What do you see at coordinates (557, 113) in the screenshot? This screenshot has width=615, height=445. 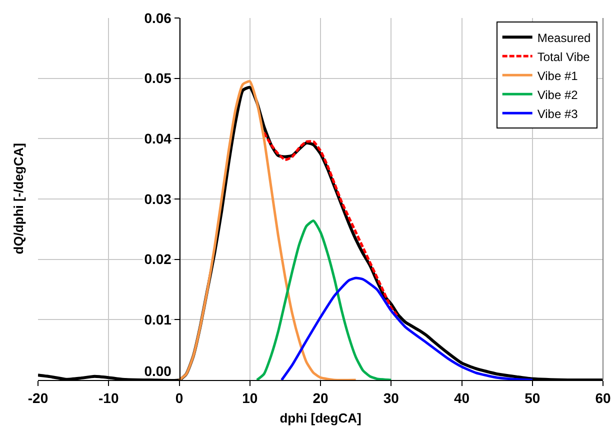 I see `legend-label: Vibe #3` at bounding box center [557, 113].